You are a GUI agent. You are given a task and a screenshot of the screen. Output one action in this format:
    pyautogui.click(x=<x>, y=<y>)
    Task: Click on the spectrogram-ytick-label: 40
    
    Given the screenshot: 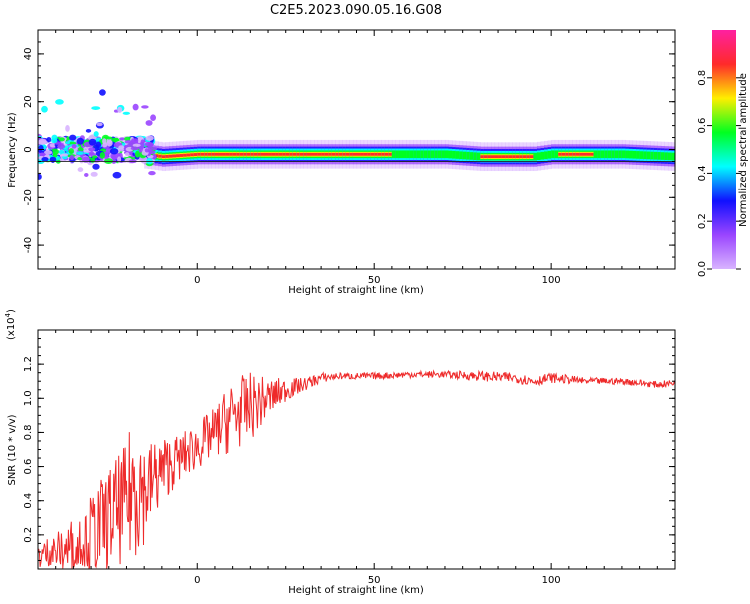 What is the action you would take?
    pyautogui.click(x=28, y=54)
    